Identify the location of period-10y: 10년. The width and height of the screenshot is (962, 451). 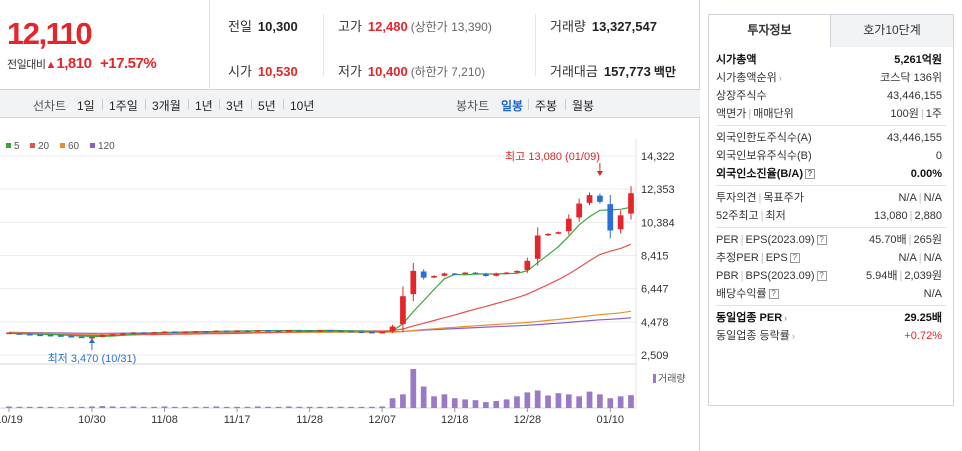
(302, 106).